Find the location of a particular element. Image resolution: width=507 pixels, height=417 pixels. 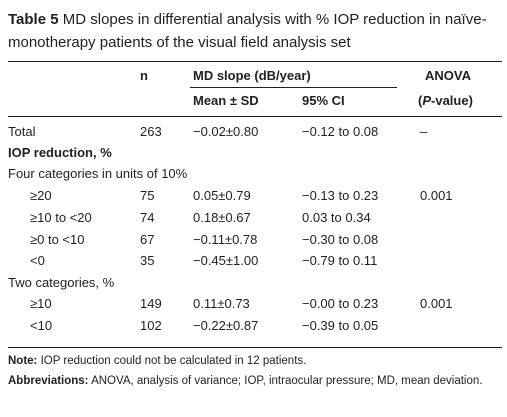

row-label: <10 is located at coordinates (41, 325).